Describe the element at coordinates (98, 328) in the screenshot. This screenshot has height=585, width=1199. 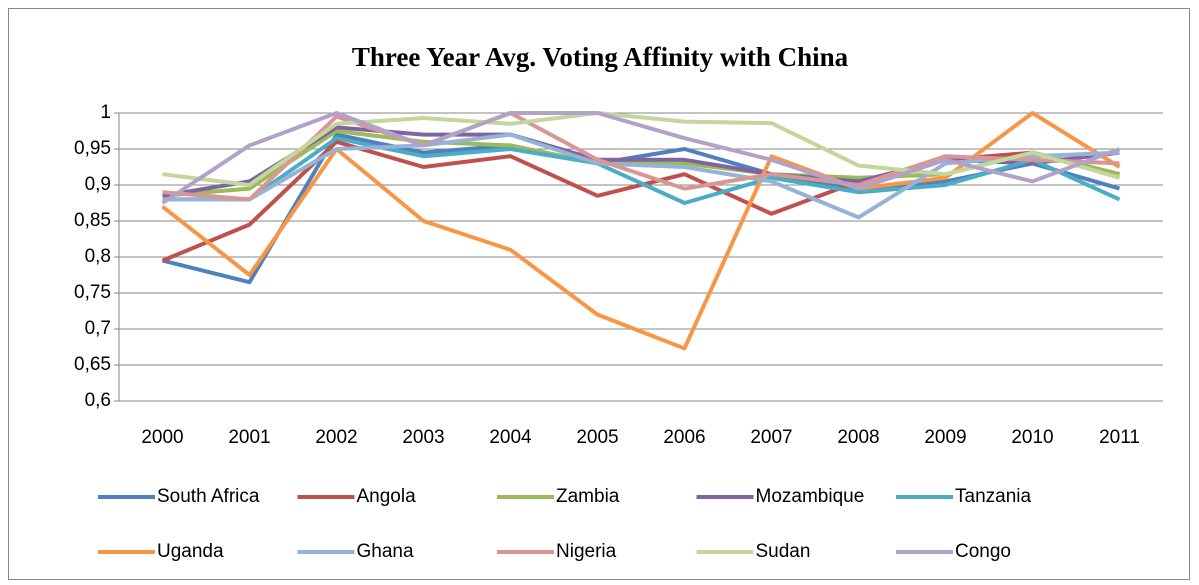
I see `y-tick-label: 0,7` at that location.